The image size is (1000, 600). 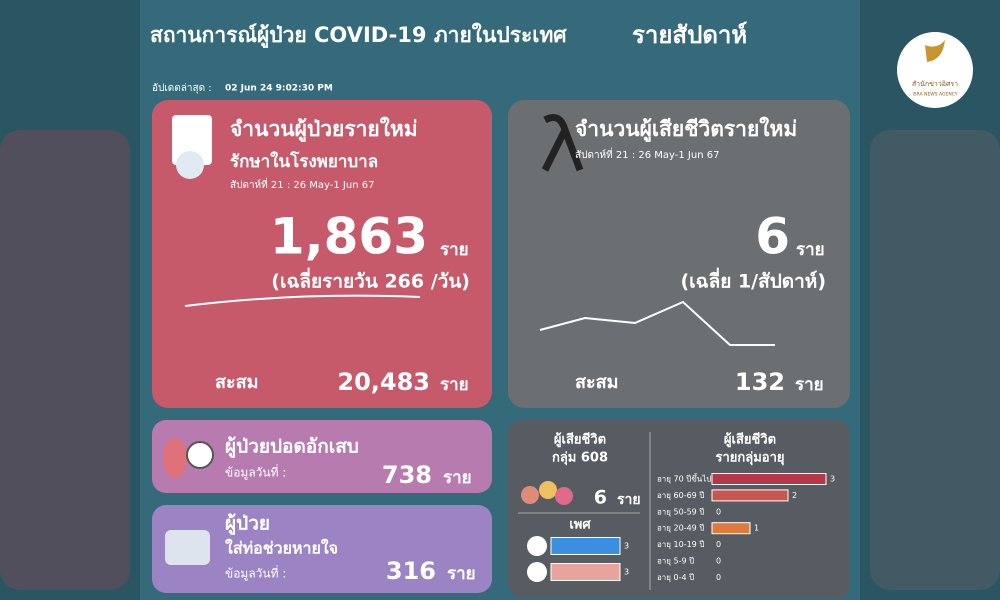 What do you see at coordinates (935, 70) in the screenshot?
I see `logo` at bounding box center [935, 70].